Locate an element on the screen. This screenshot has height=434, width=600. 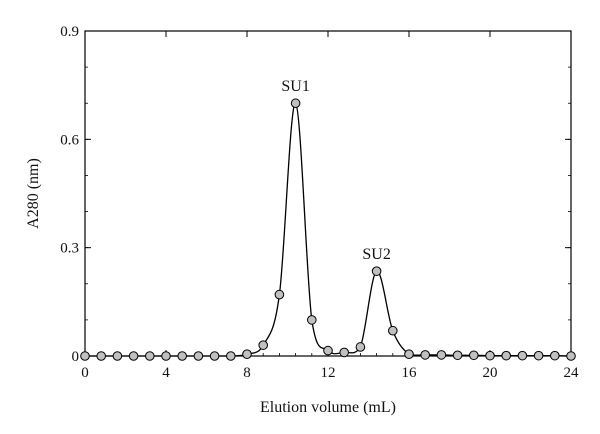
x-tick-label: 4 is located at coordinates (166, 373).